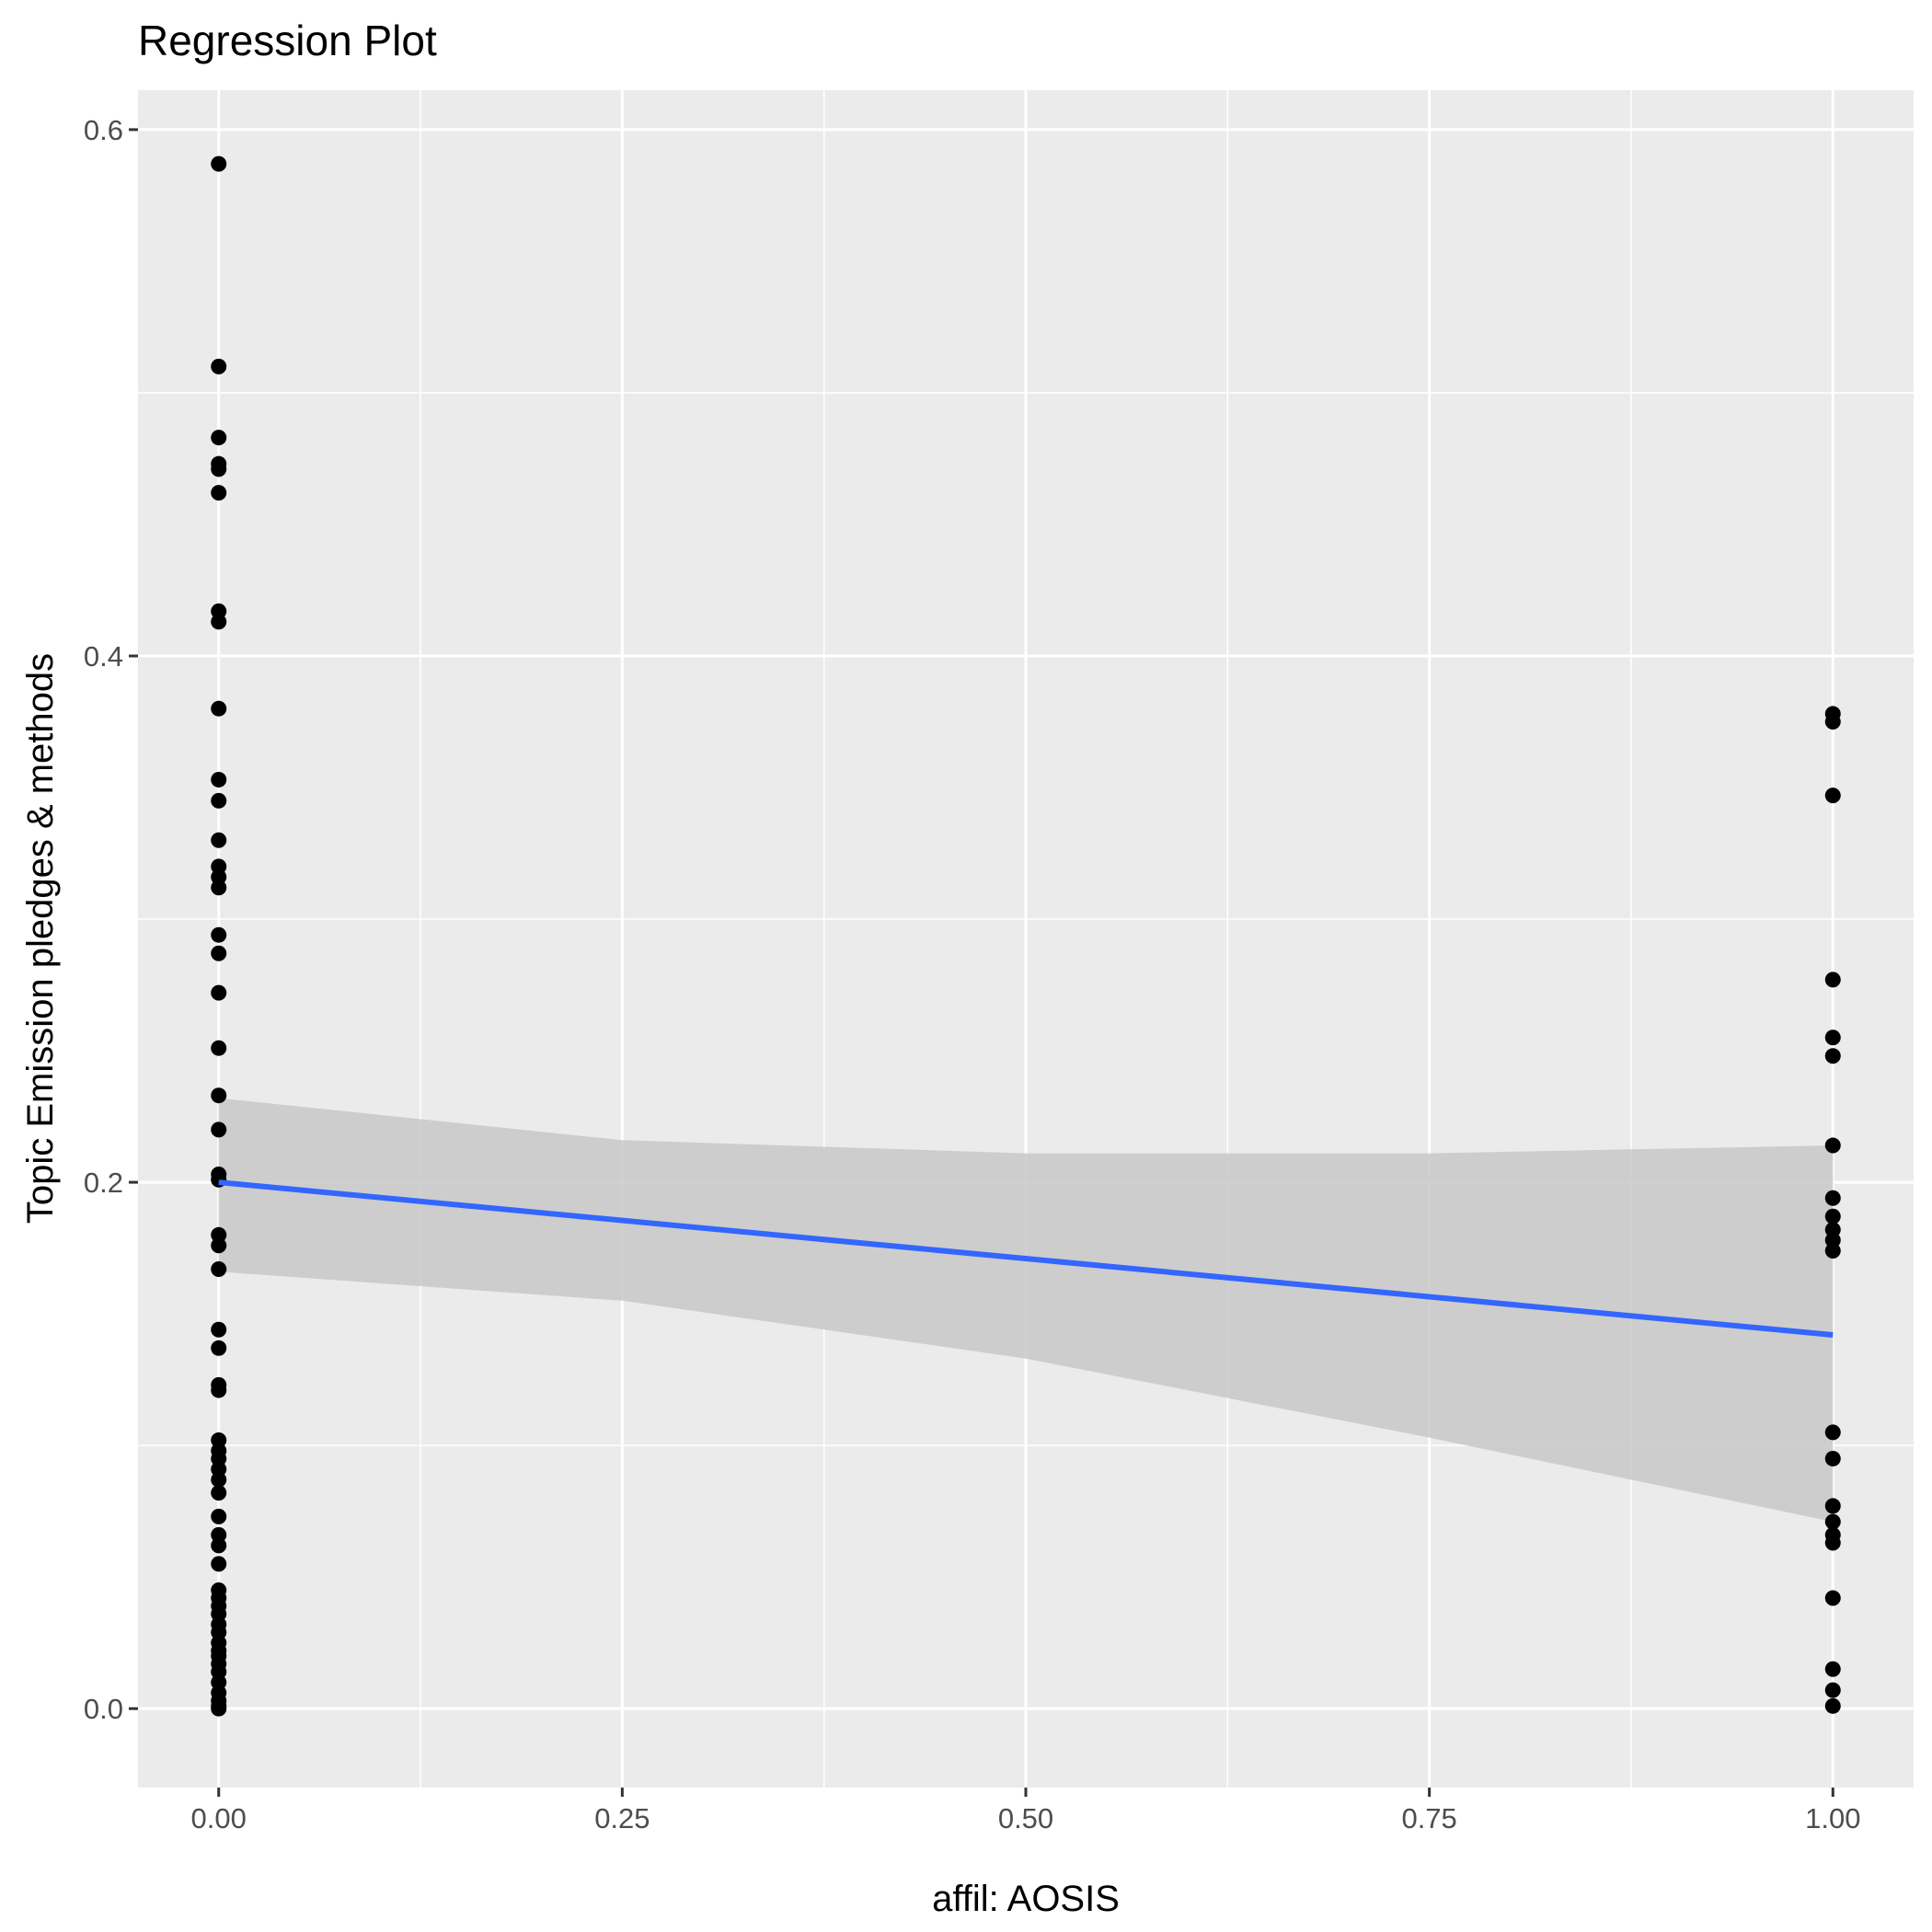  What do you see at coordinates (103, 1709) in the screenshot?
I see `y-tick-label: 0.0` at bounding box center [103, 1709].